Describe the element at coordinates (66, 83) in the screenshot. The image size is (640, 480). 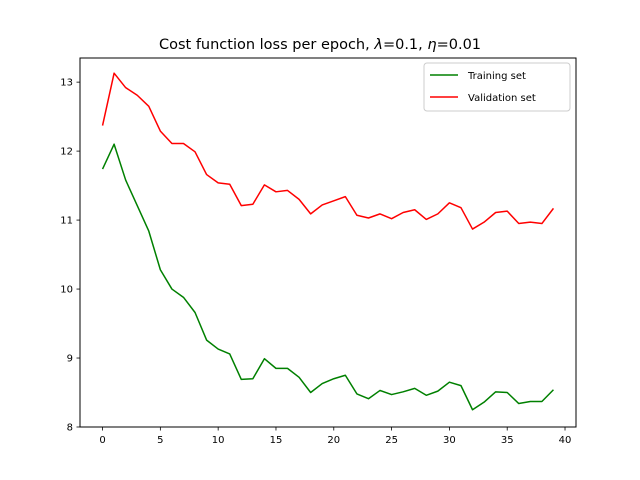
I see `y-tick-label: 13` at that location.